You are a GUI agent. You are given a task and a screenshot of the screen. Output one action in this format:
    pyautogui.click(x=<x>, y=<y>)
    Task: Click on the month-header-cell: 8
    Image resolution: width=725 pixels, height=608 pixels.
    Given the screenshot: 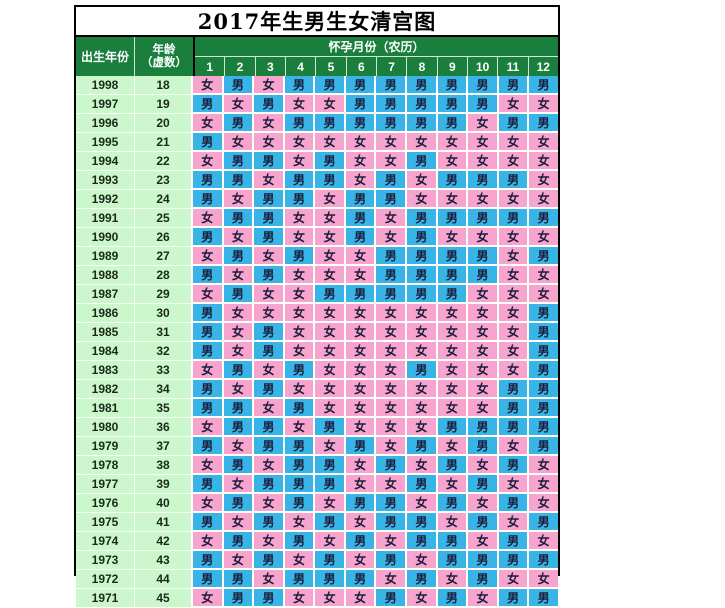 What is the action you would take?
    pyautogui.click(x=422, y=66)
    